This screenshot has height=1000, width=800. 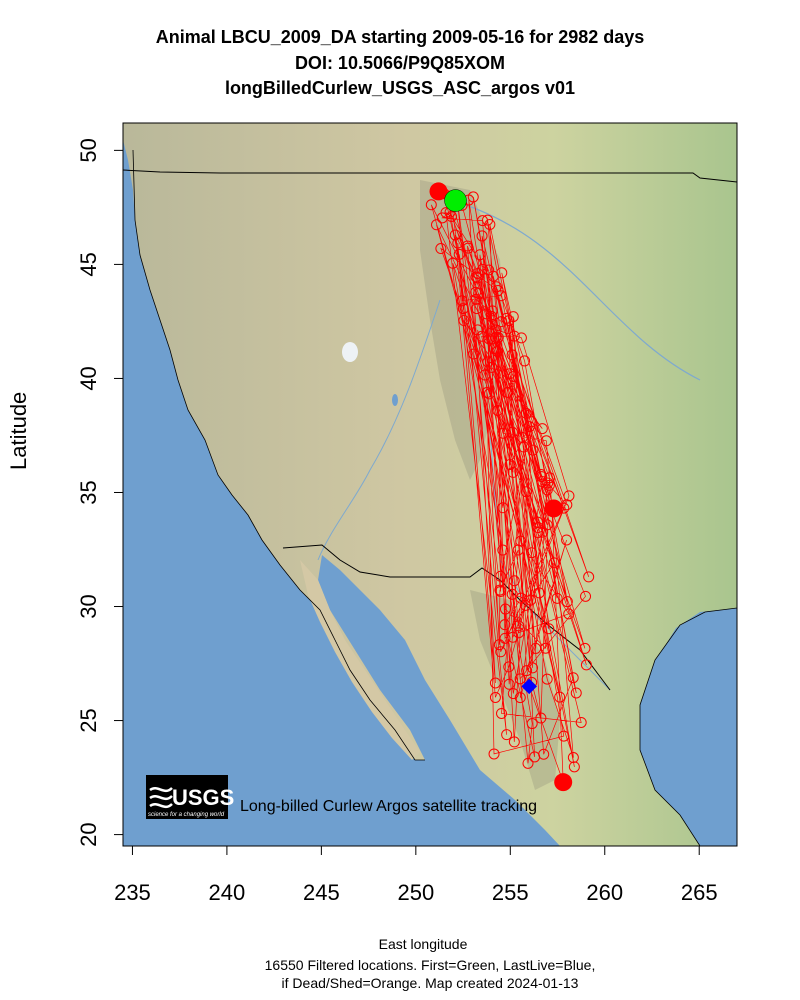 I want to click on x-tick-label: 240, so click(x=227, y=892).